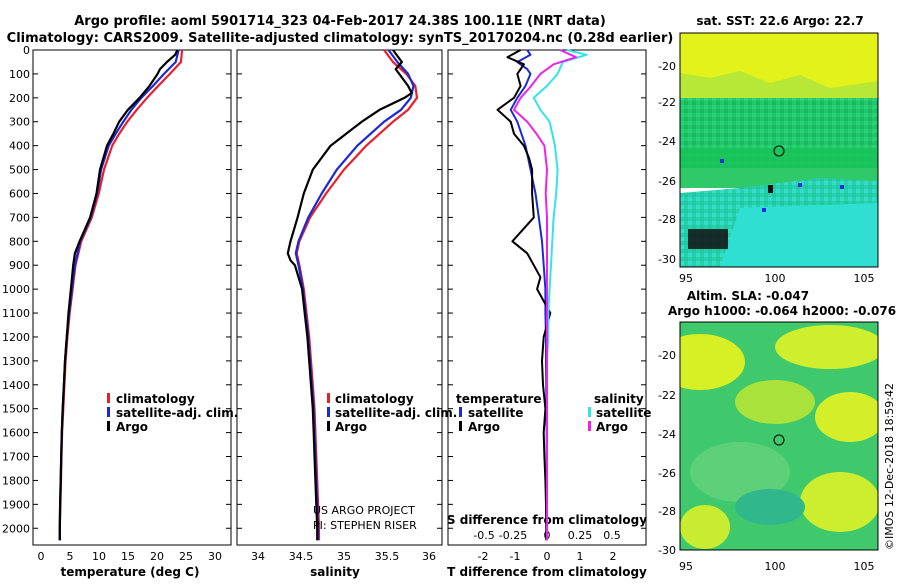 The height and width of the screenshot is (584, 900). Describe the element at coordinates (770, 507) in the screenshot. I see `sla-blob-teal` at that location.